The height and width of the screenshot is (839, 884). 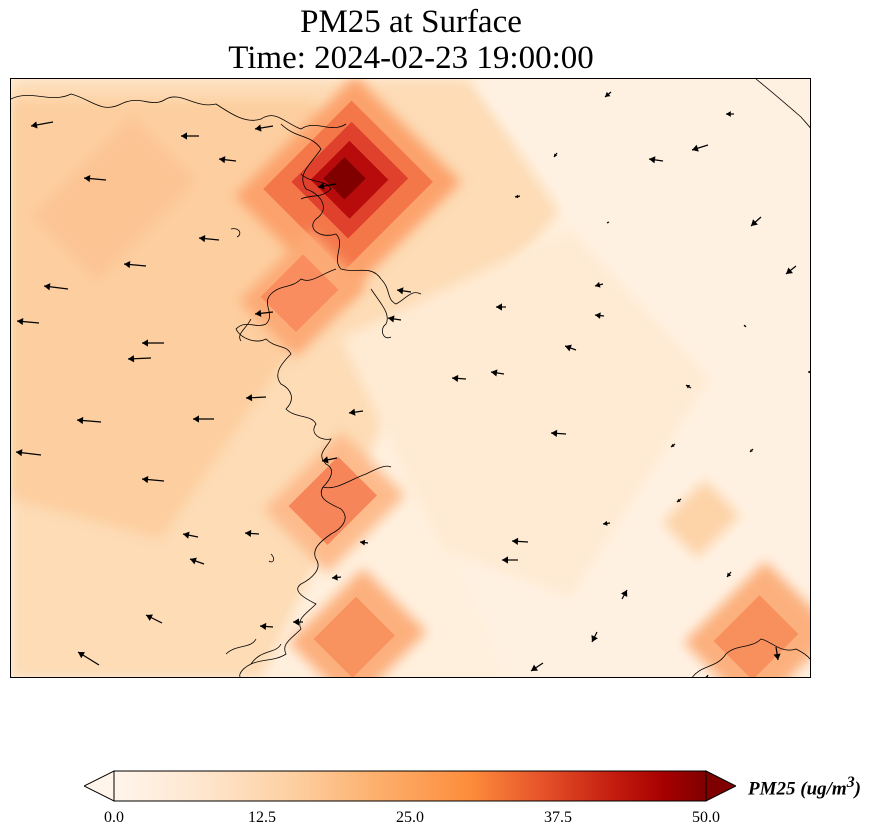 I want to click on colorbar, so click(x=410, y=786).